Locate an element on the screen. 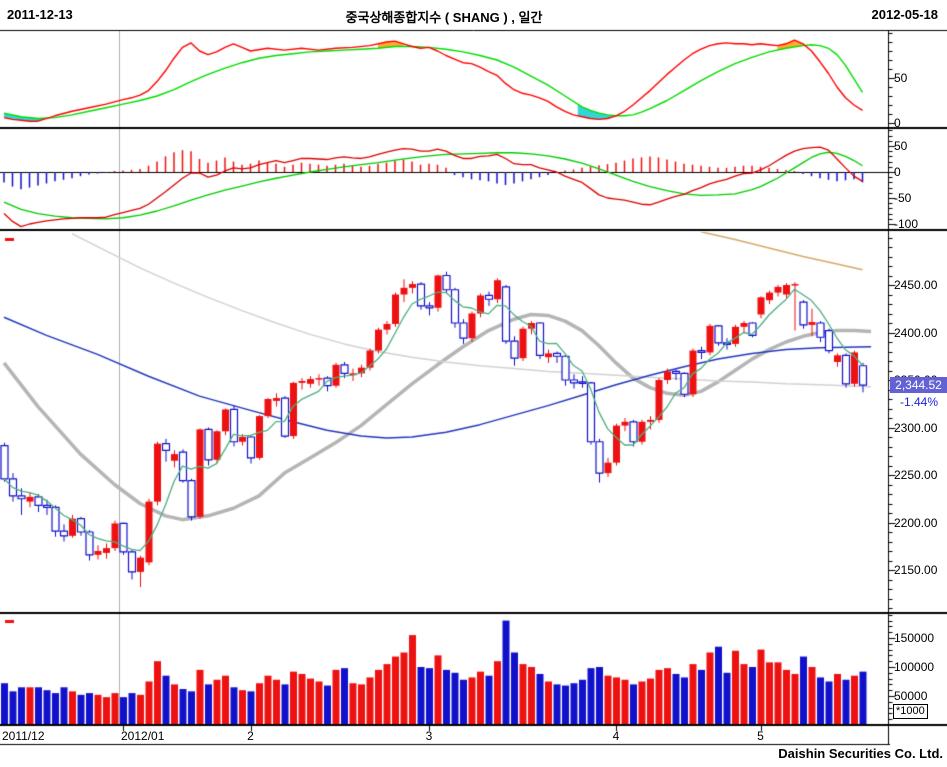  y-axis-tick-label: 2250.00 is located at coordinates (916, 475).